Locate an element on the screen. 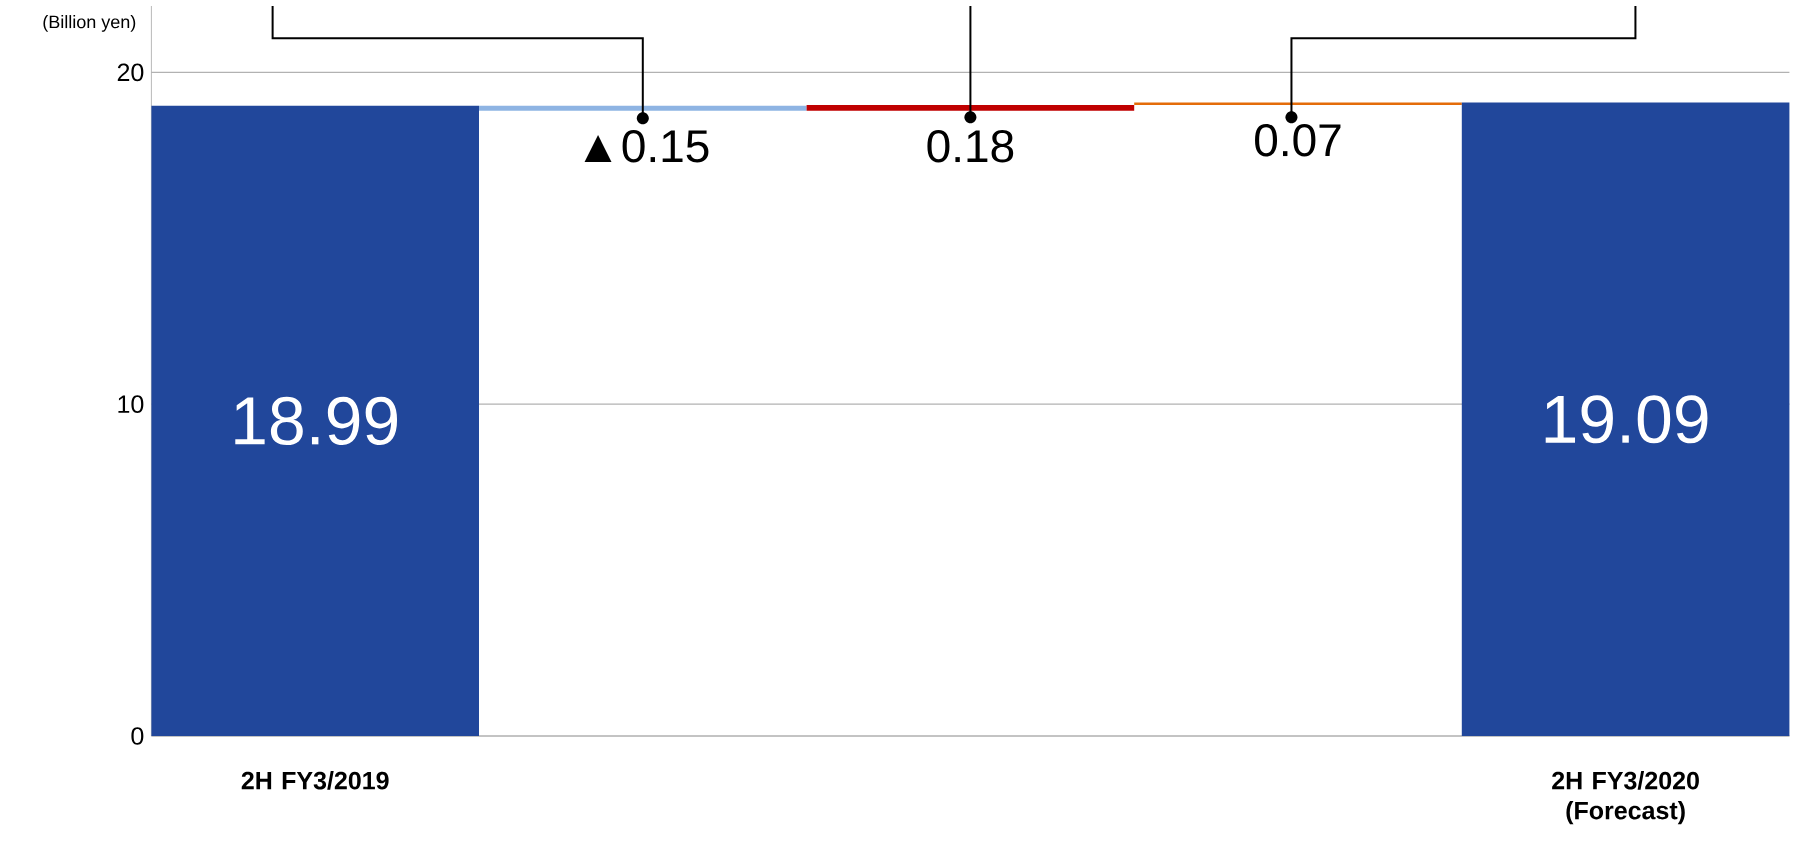  data-label: 0.07 is located at coordinates (1298, 140).